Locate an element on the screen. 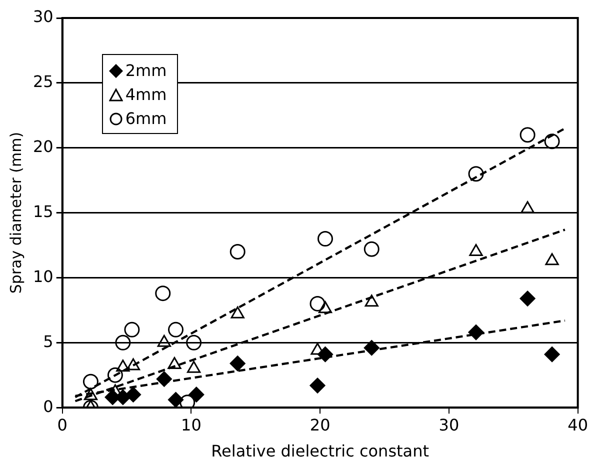  y-tick-label: 25 is located at coordinates (43, 82).